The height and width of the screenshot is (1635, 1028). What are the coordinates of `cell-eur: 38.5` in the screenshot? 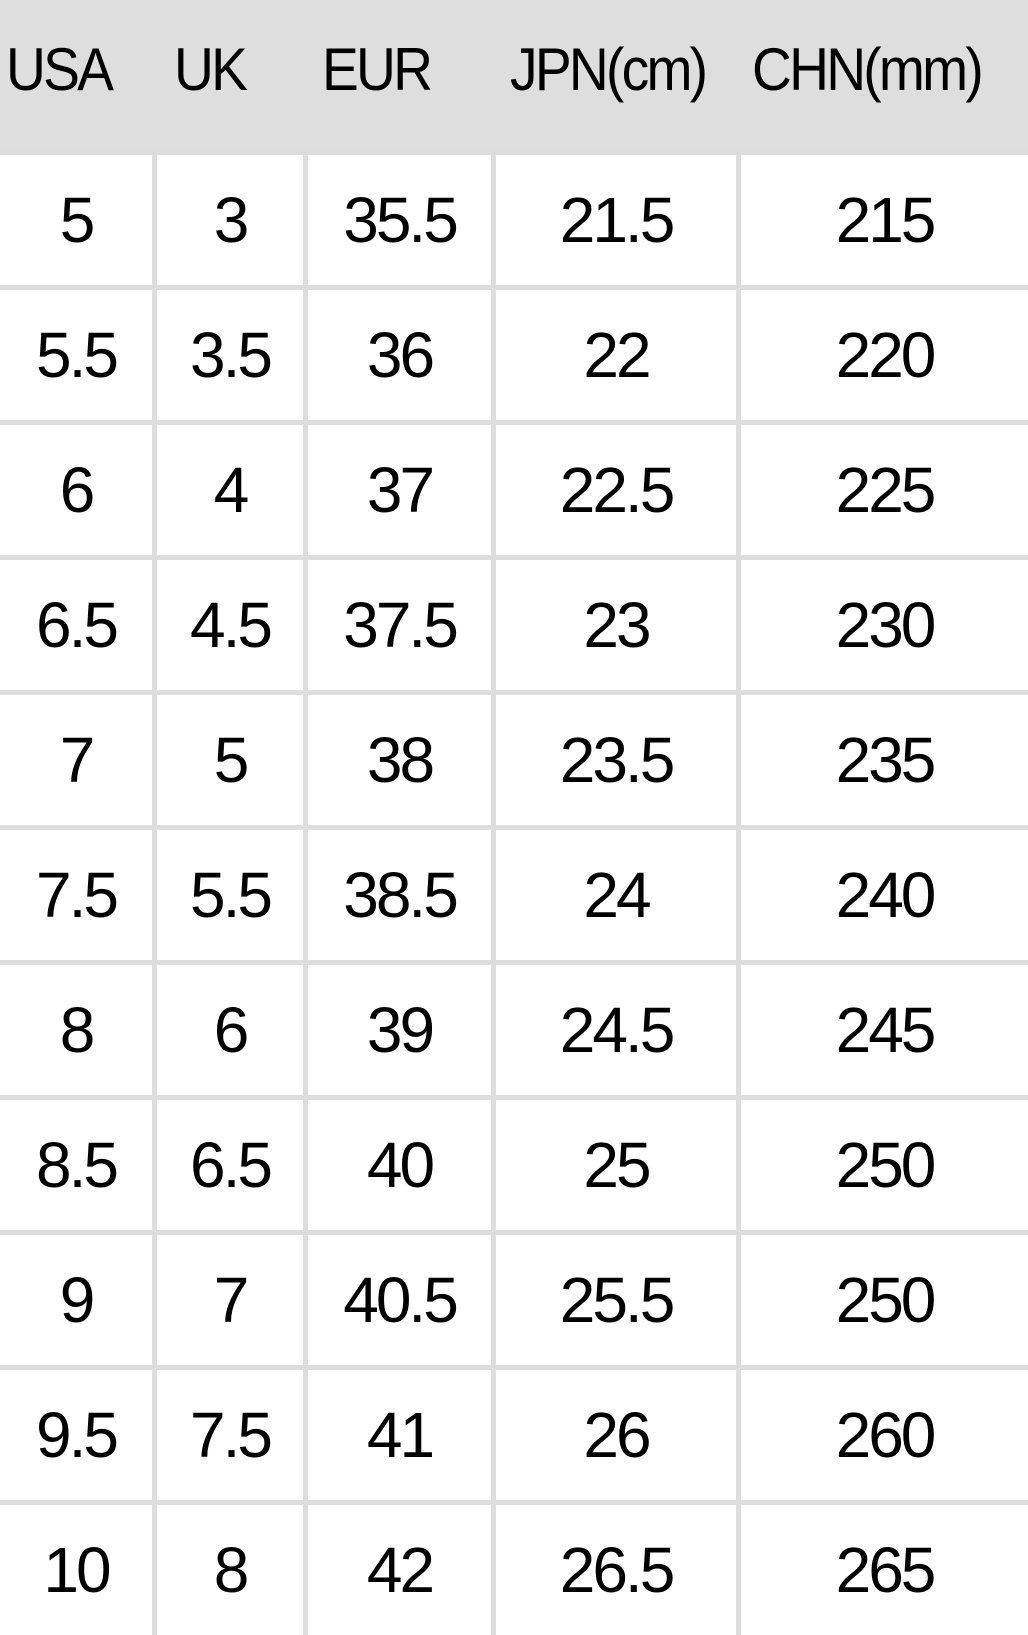 It's located at (402, 892).